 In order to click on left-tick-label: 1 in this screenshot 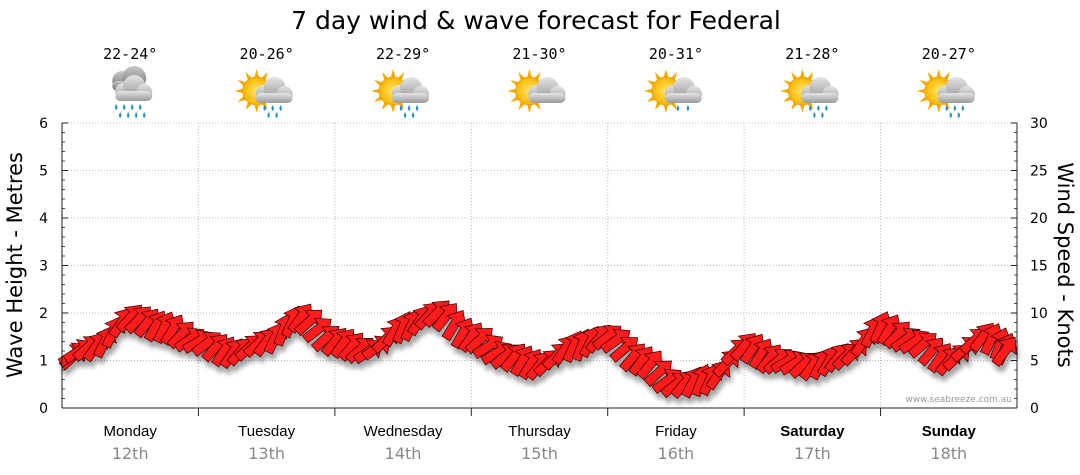, I will do `click(43, 362)`.